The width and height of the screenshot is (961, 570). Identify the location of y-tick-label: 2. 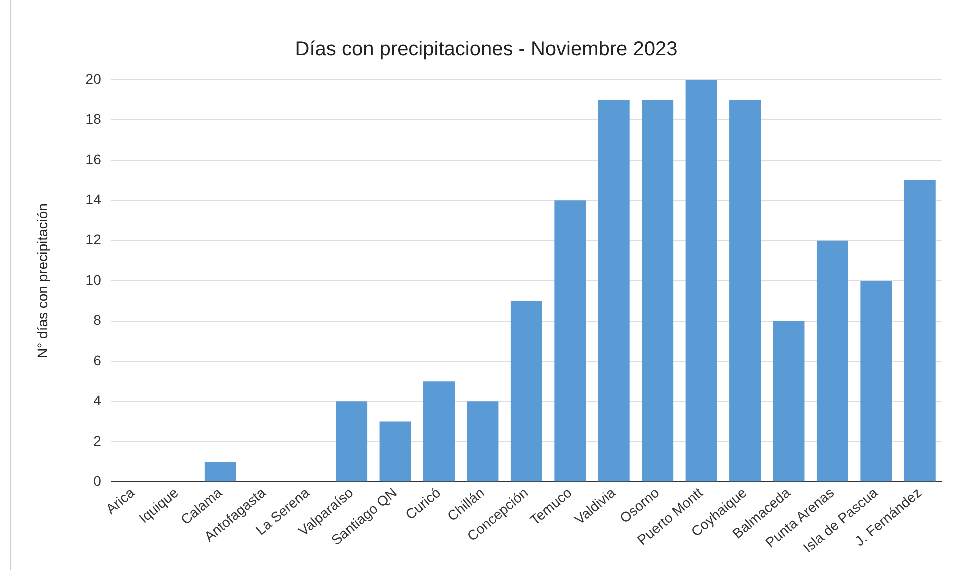
(98, 440).